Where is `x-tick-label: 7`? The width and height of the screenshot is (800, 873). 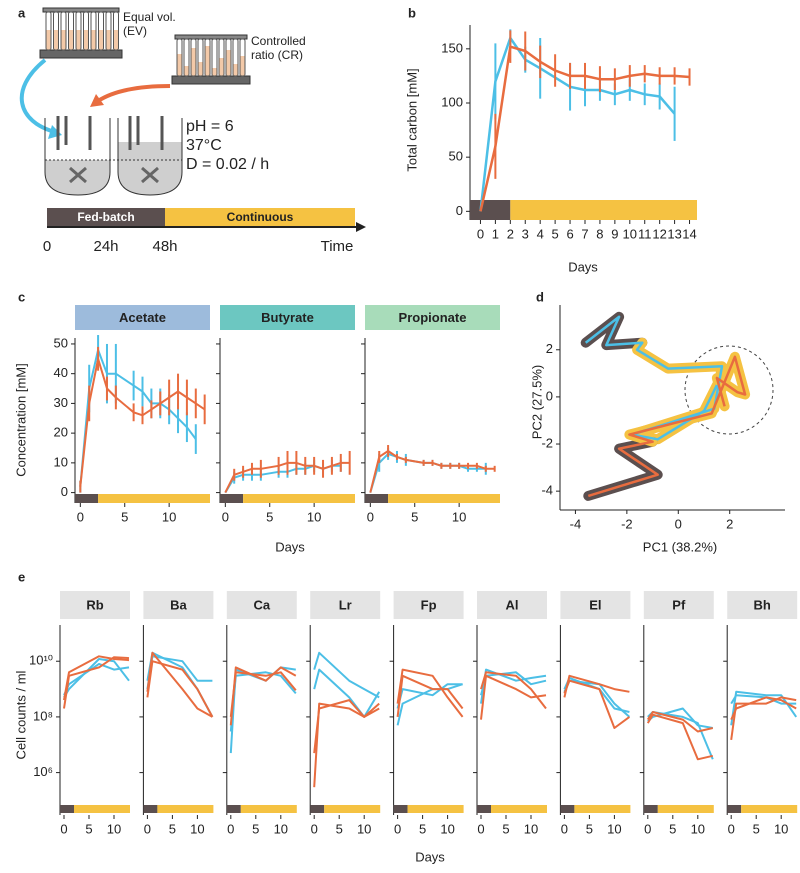 x-tick-label: 7 is located at coordinates (584, 233).